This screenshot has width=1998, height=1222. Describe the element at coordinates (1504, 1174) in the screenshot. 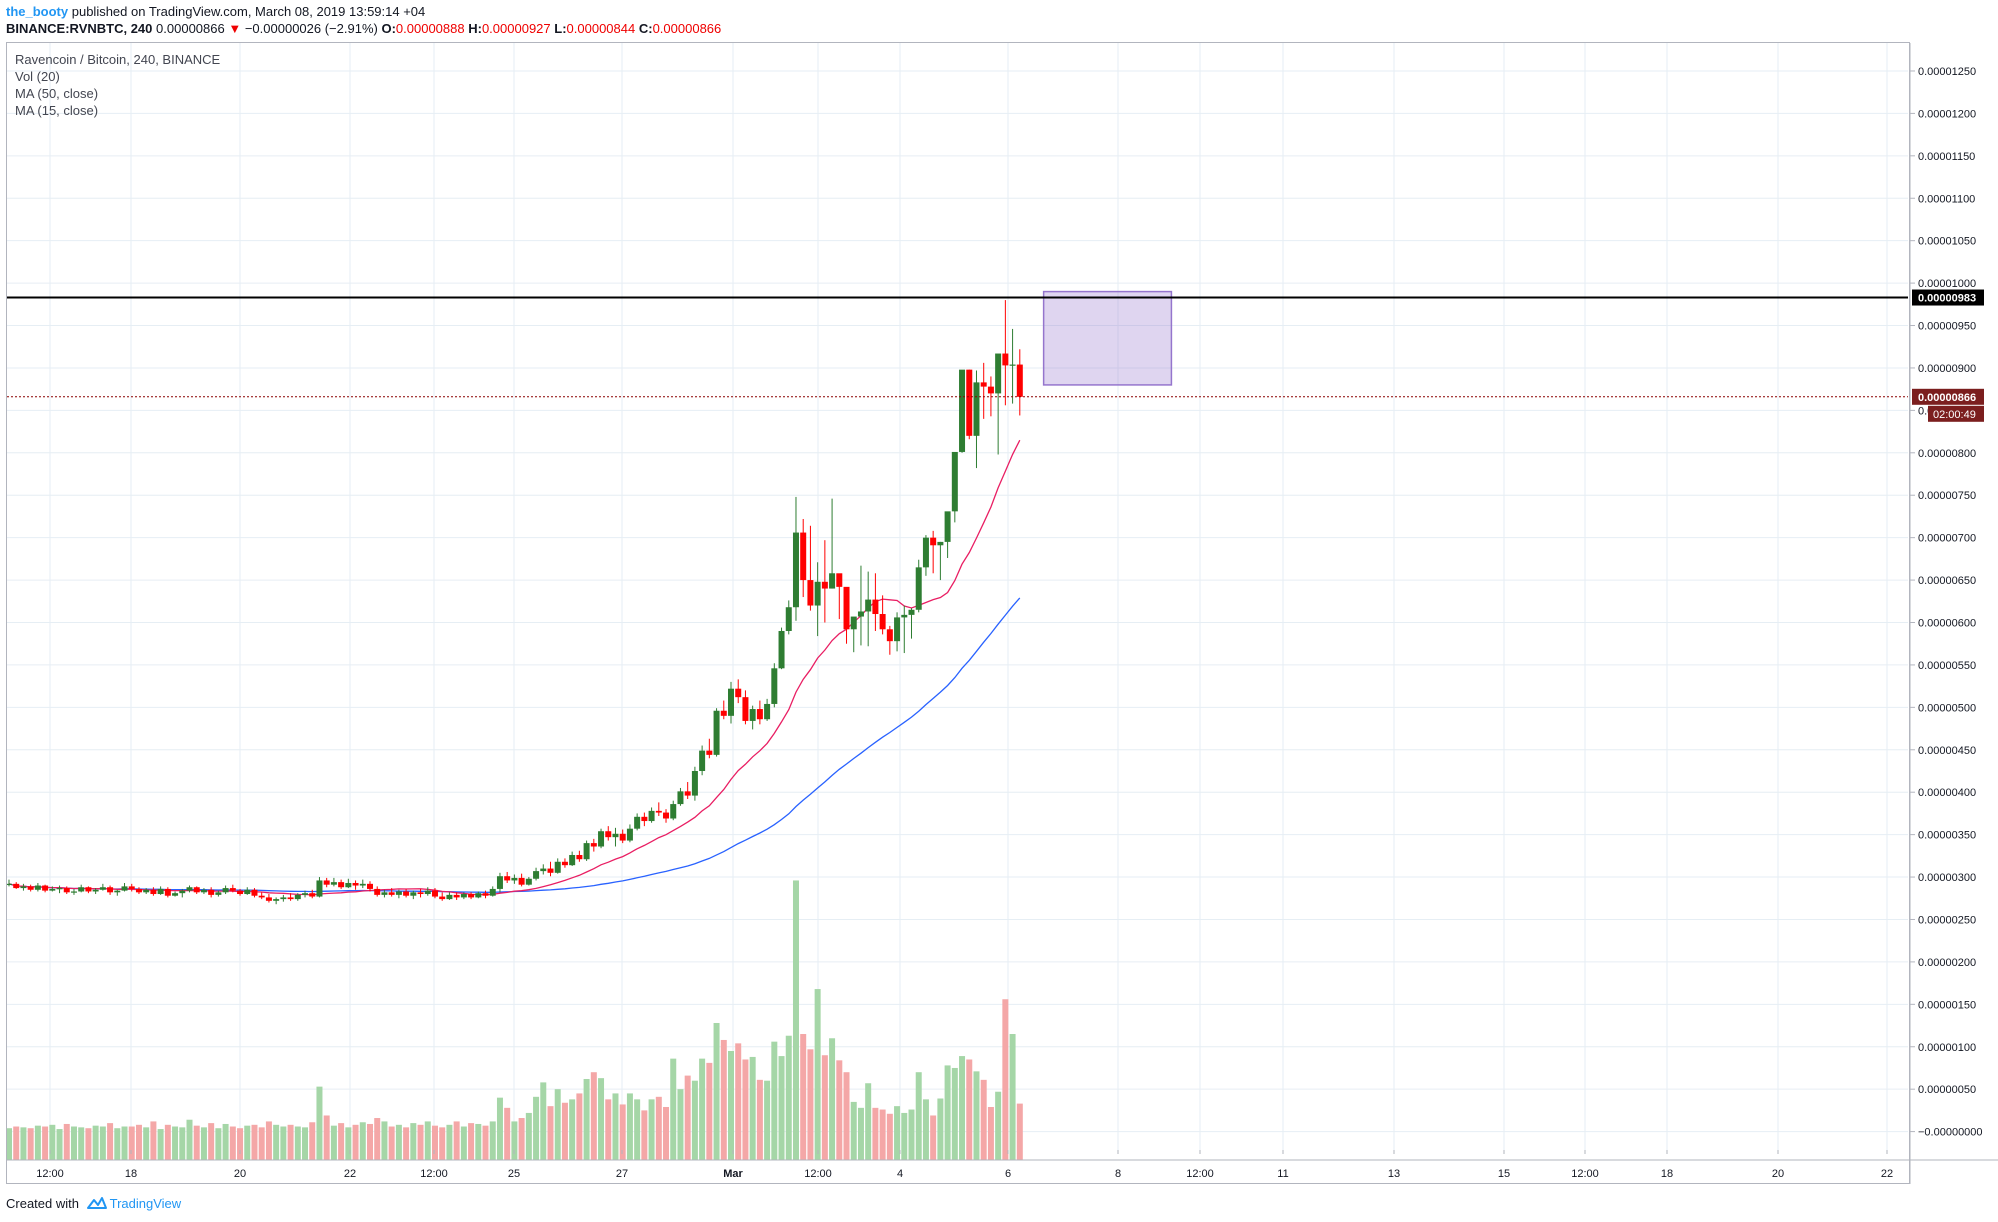

I see `time-axis-label: 15` at that location.